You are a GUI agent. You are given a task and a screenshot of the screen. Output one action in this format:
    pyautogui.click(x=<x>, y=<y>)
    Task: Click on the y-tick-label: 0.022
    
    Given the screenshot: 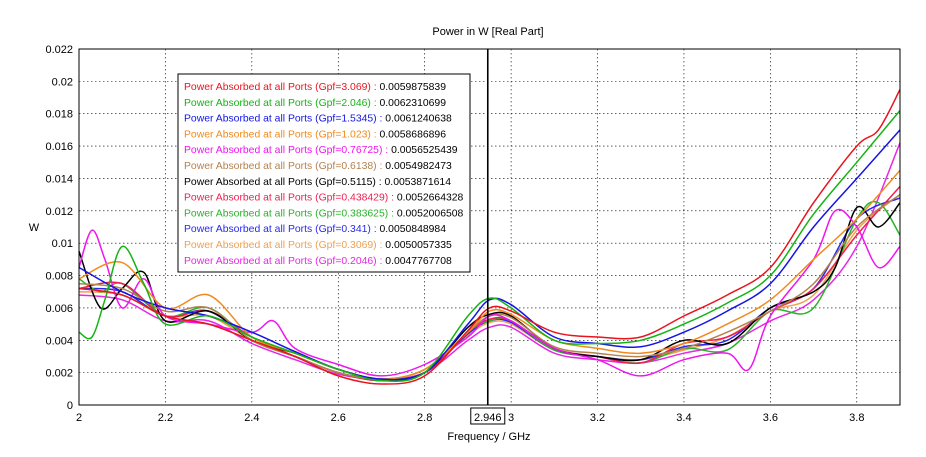 What is the action you would take?
    pyautogui.click(x=59, y=50)
    